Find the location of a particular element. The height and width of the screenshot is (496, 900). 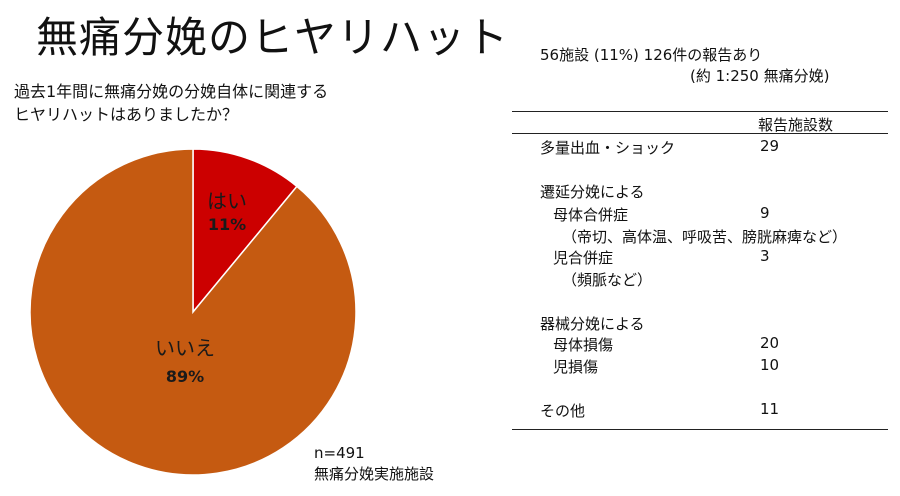

page-title: 無痛分娩のヒヤリハット is located at coordinates (273, 37).